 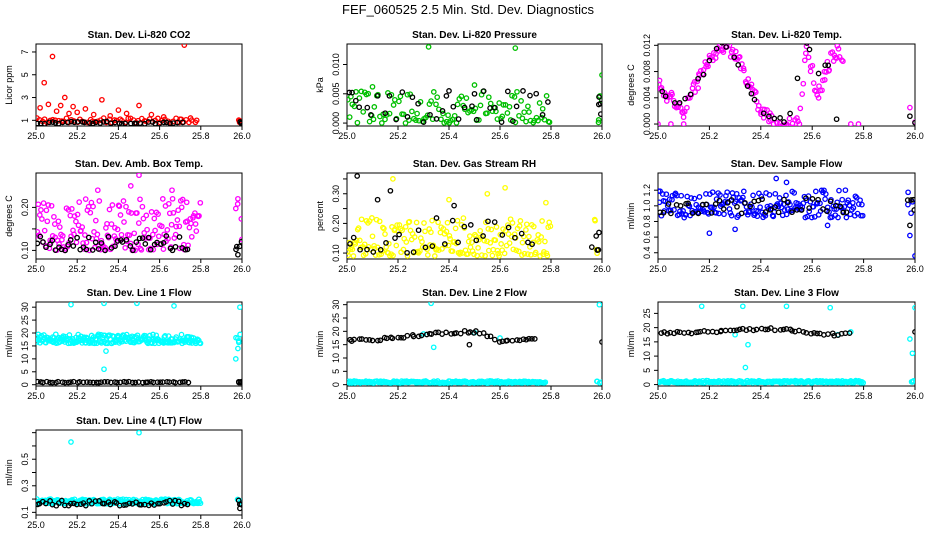 What do you see at coordinates (647, 370) in the screenshot?
I see `y-tick-label: 5` at bounding box center [647, 370].